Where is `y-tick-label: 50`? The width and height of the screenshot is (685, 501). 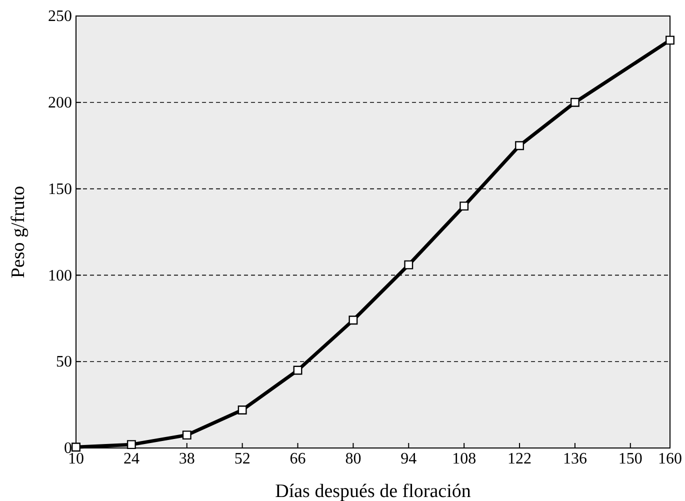
y-tick-label: 50 is located at coordinates (64, 362).